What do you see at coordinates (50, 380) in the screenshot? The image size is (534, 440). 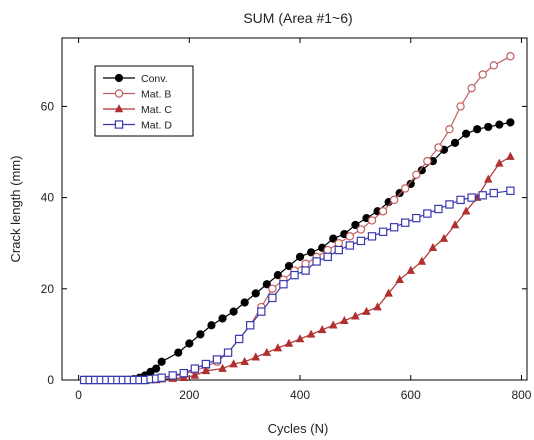 I see `y-tick-label: 0` at bounding box center [50, 380].